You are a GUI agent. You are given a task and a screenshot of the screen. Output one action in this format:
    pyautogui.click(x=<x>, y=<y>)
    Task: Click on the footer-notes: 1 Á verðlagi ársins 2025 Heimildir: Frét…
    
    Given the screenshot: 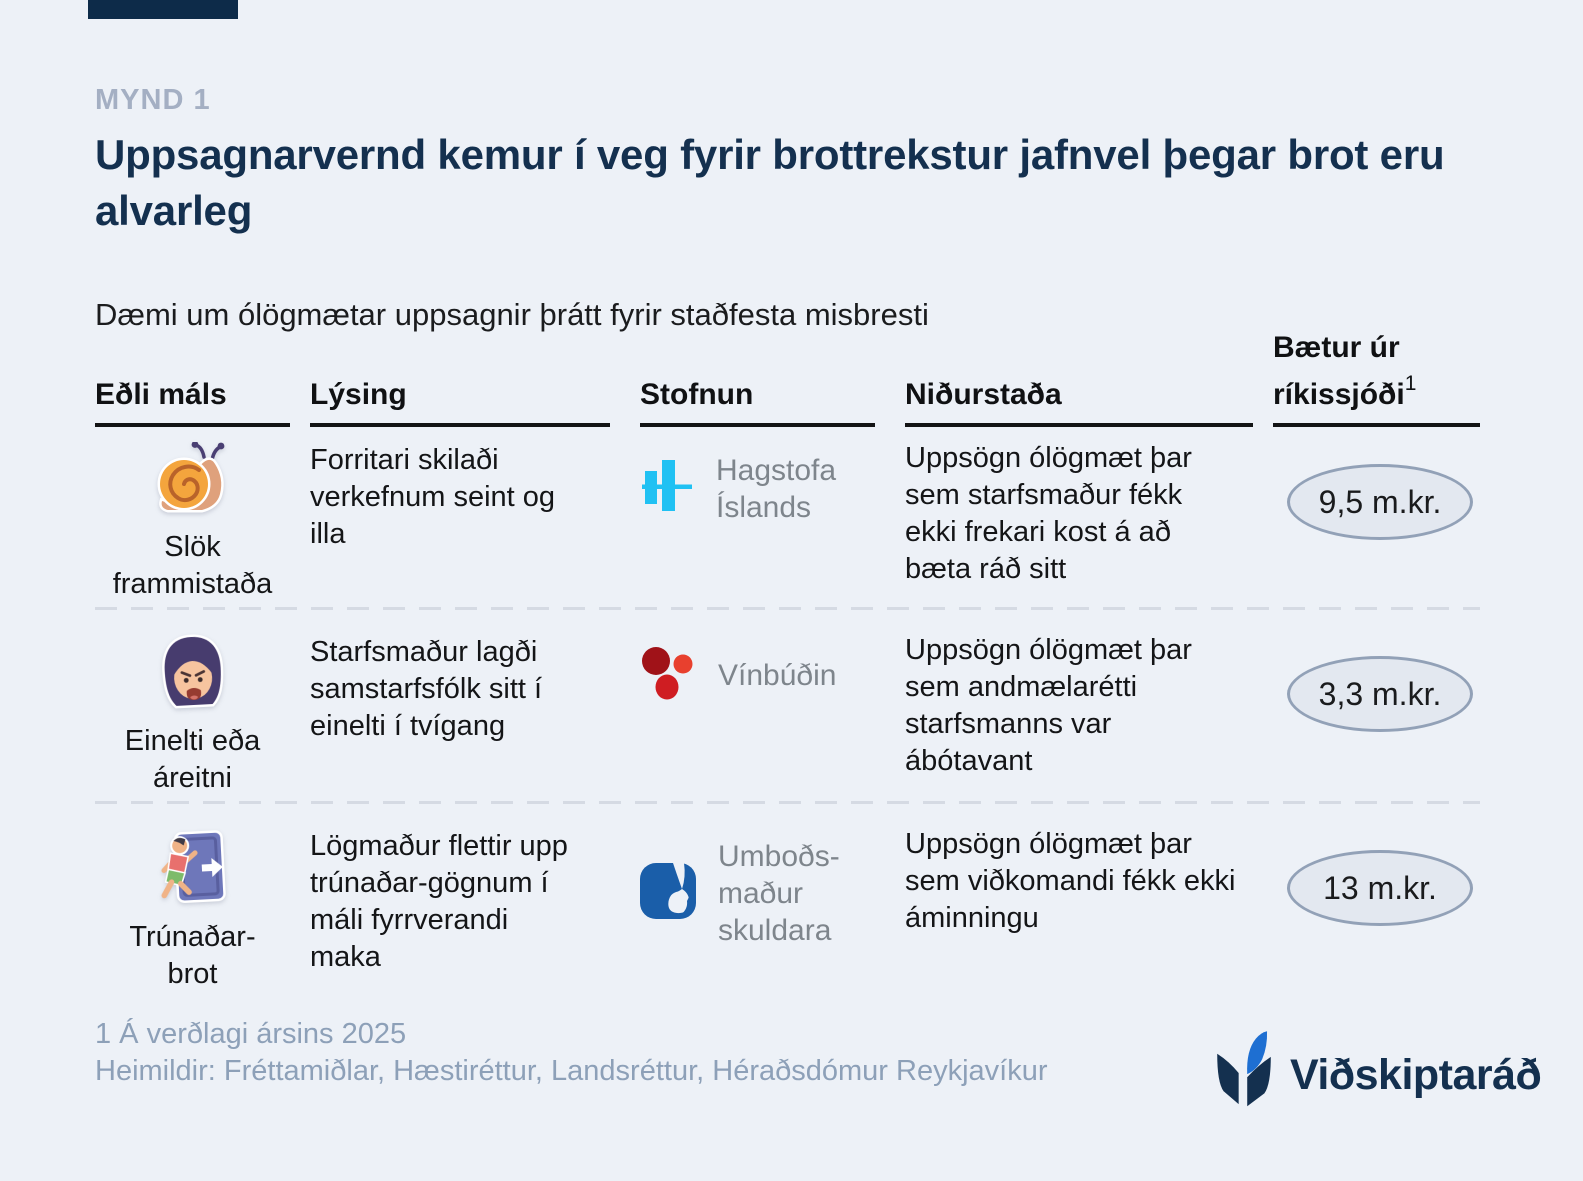 What is the action you would take?
    pyautogui.click(x=571, y=1053)
    